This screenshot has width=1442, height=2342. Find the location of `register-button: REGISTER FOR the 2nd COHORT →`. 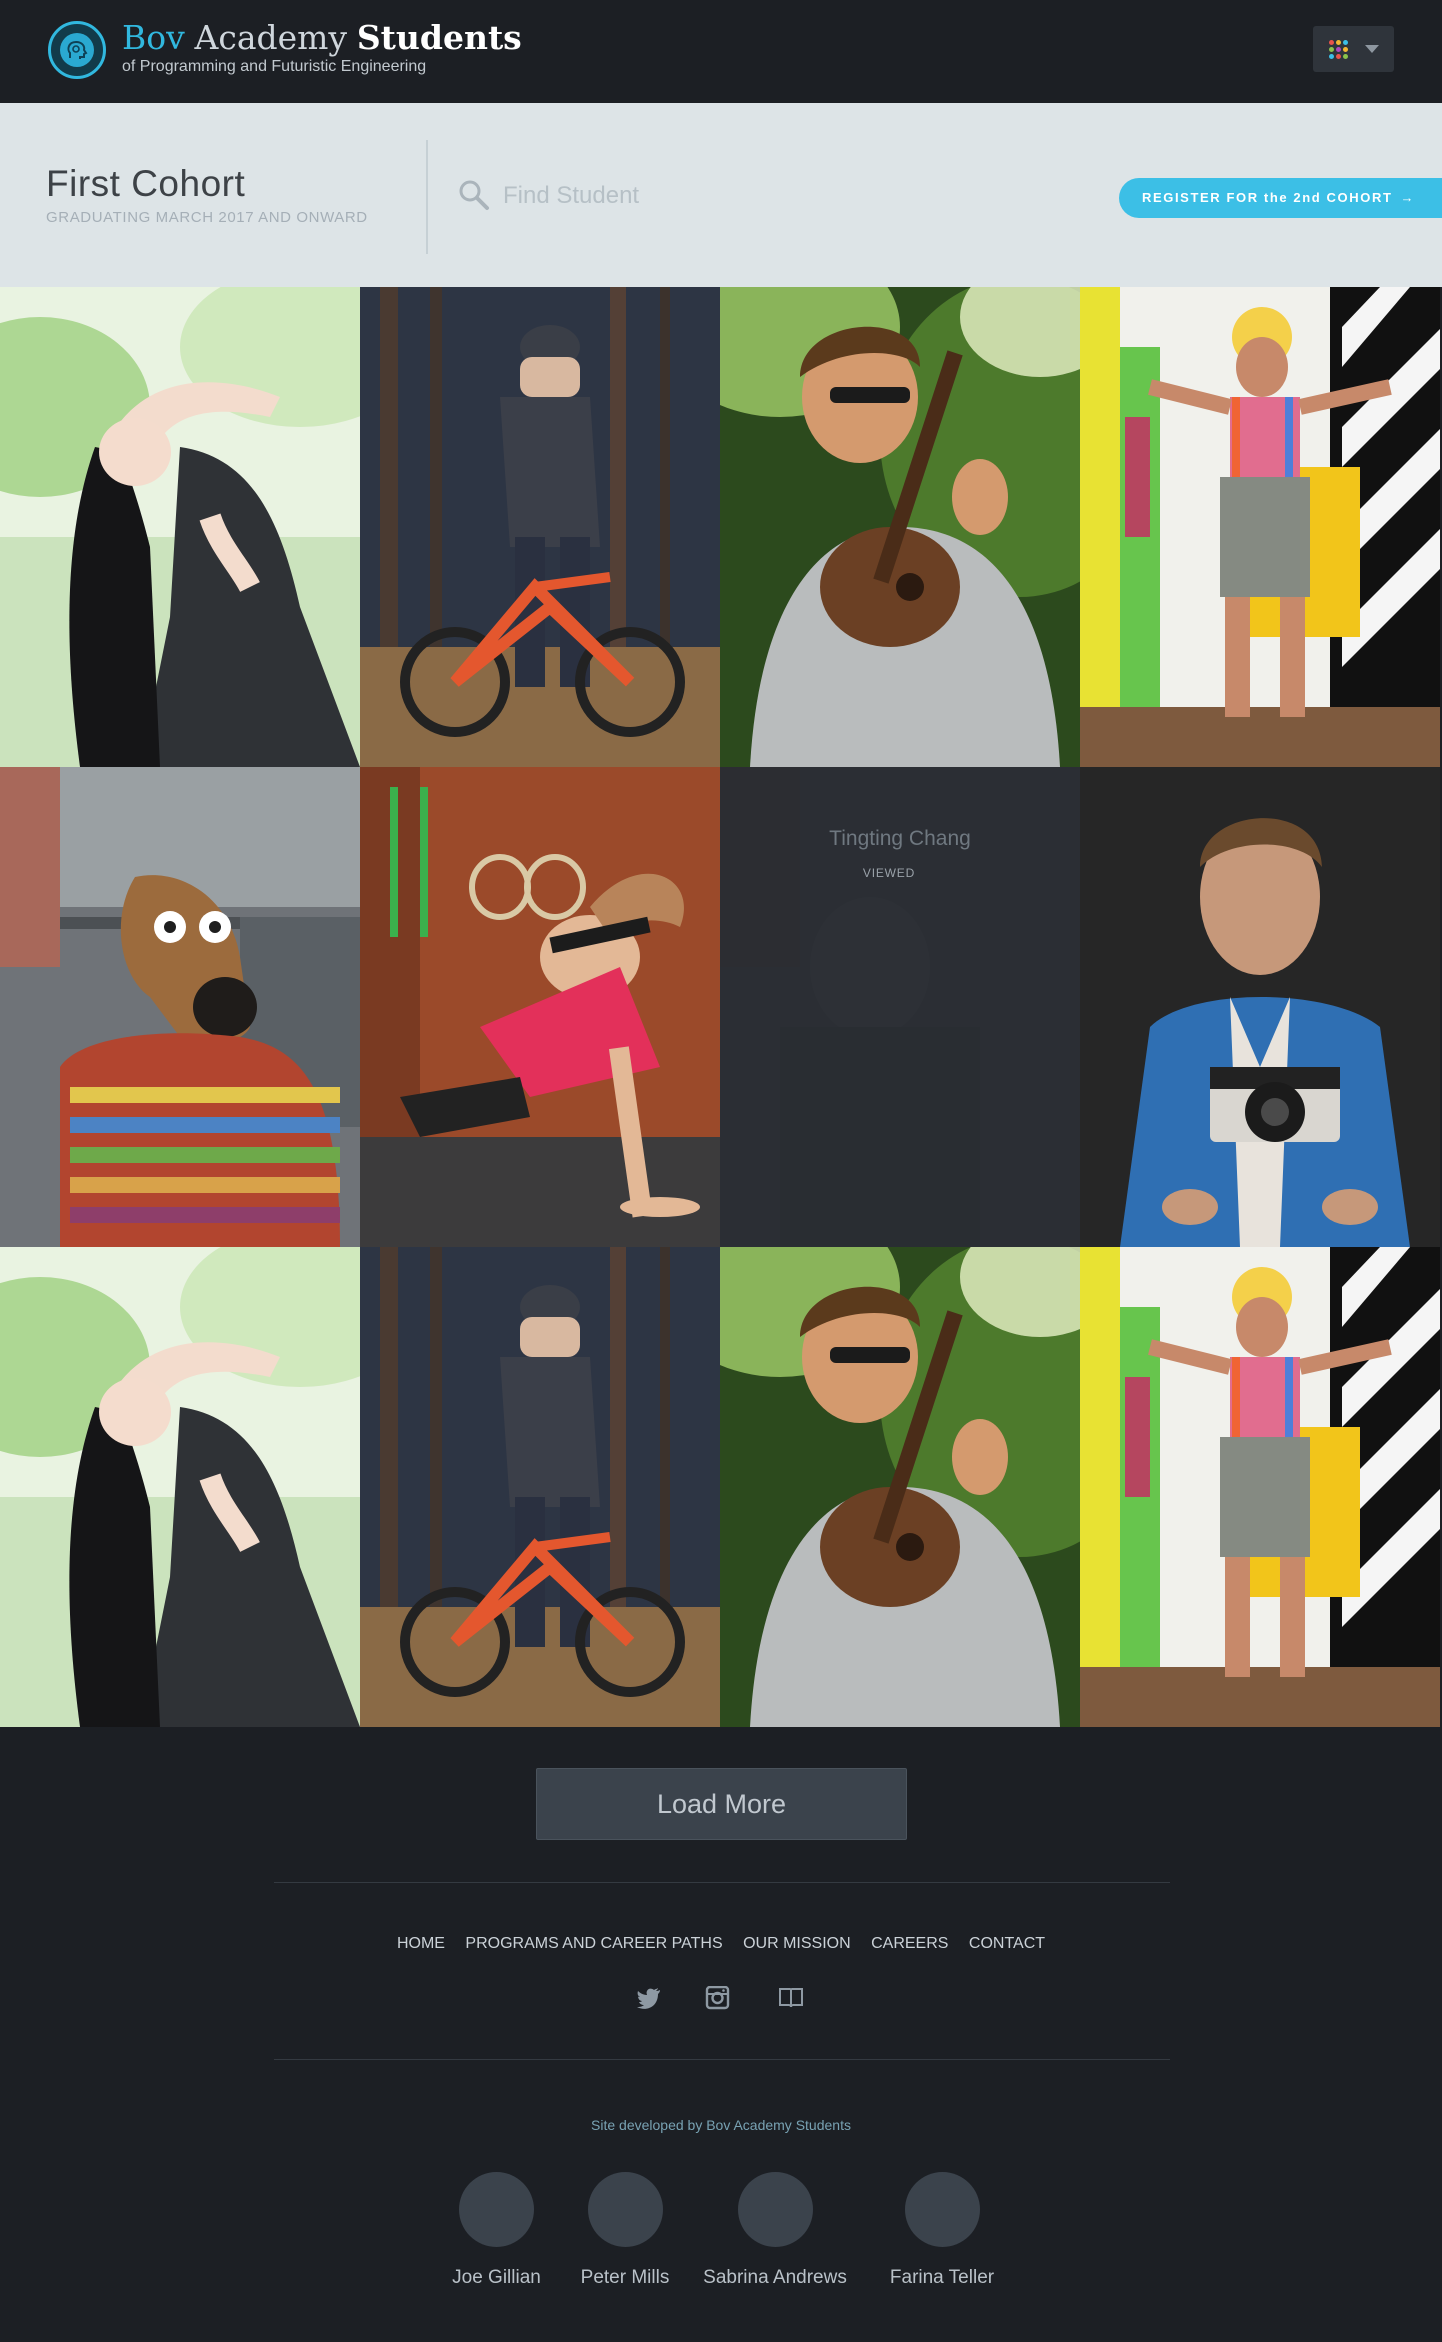

register-button: REGISTER FOR the 2nd COHORT → is located at coordinates (1280, 198).